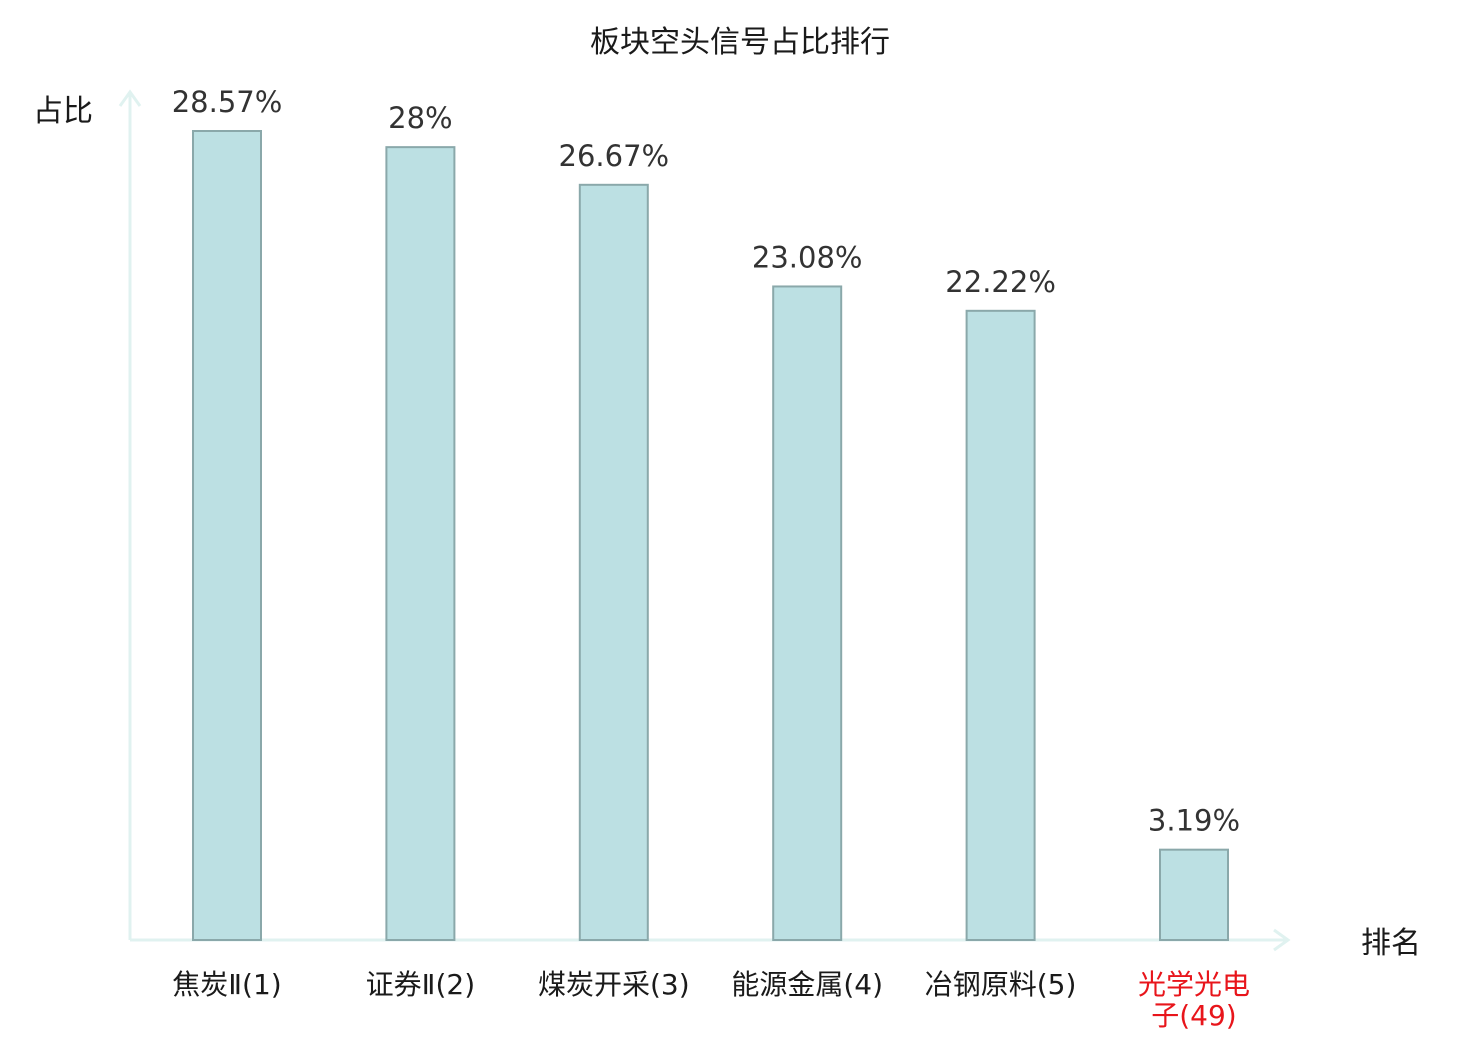  I want to click on category-label: 煤炭开采(3), so click(614, 984).